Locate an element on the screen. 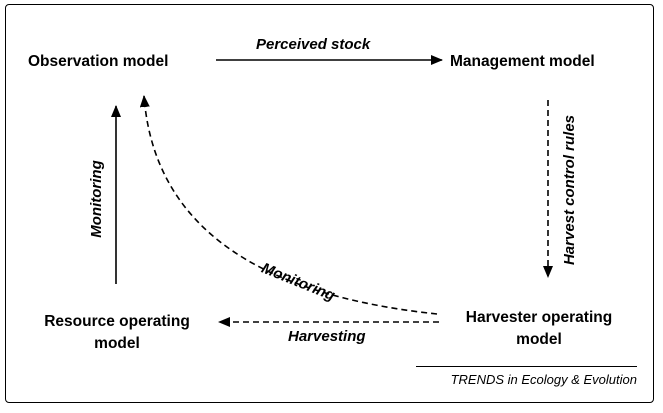 This screenshot has width=663, height=413. perceived-stock-label: Perceived stock is located at coordinates (313, 44).